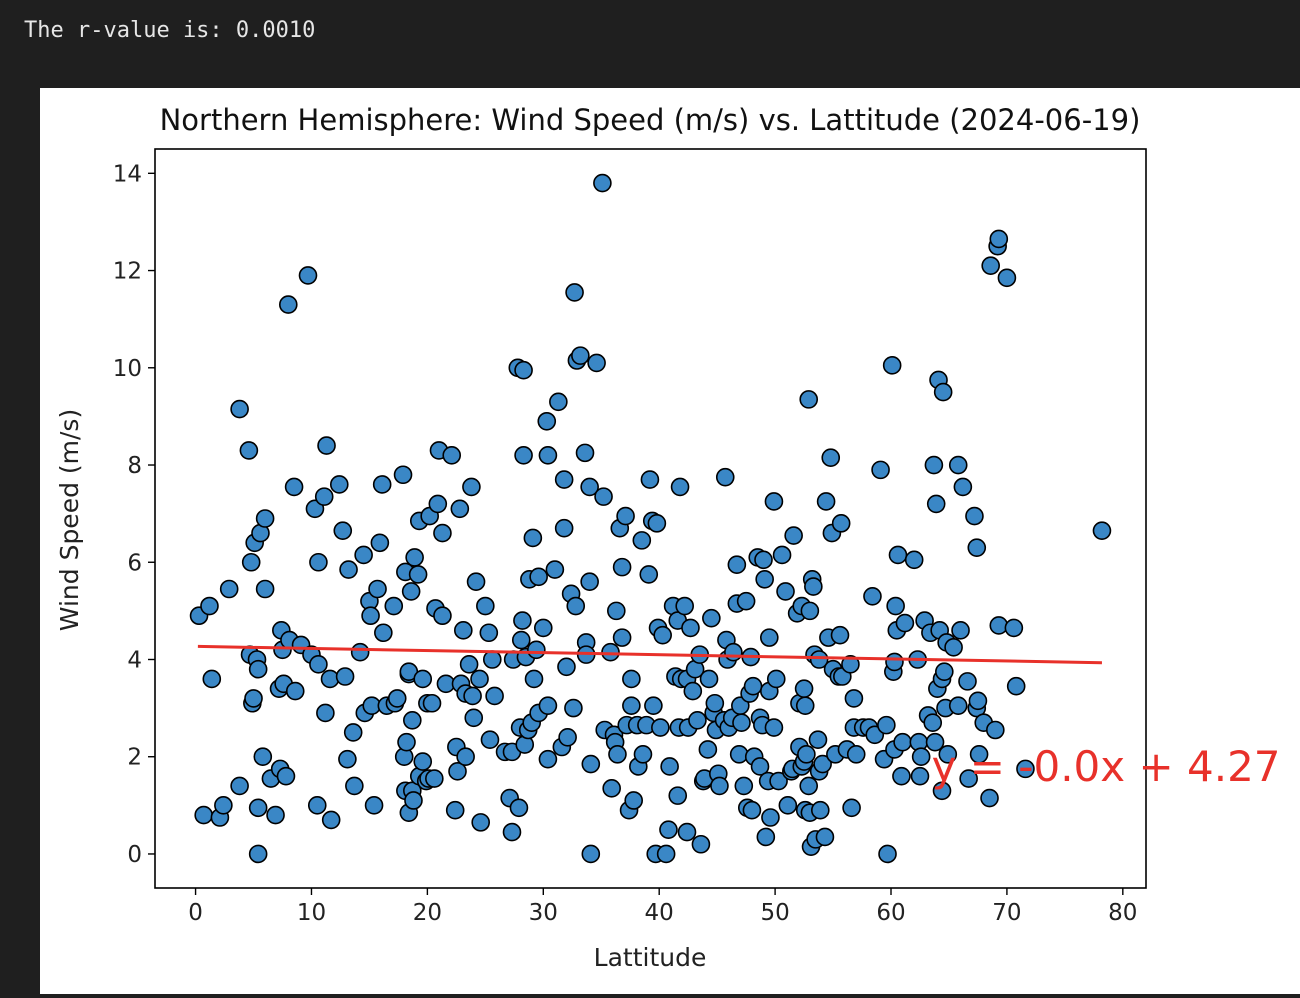 This screenshot has width=1300, height=998. I want to click on y-tick-label: 14, so click(127, 174).